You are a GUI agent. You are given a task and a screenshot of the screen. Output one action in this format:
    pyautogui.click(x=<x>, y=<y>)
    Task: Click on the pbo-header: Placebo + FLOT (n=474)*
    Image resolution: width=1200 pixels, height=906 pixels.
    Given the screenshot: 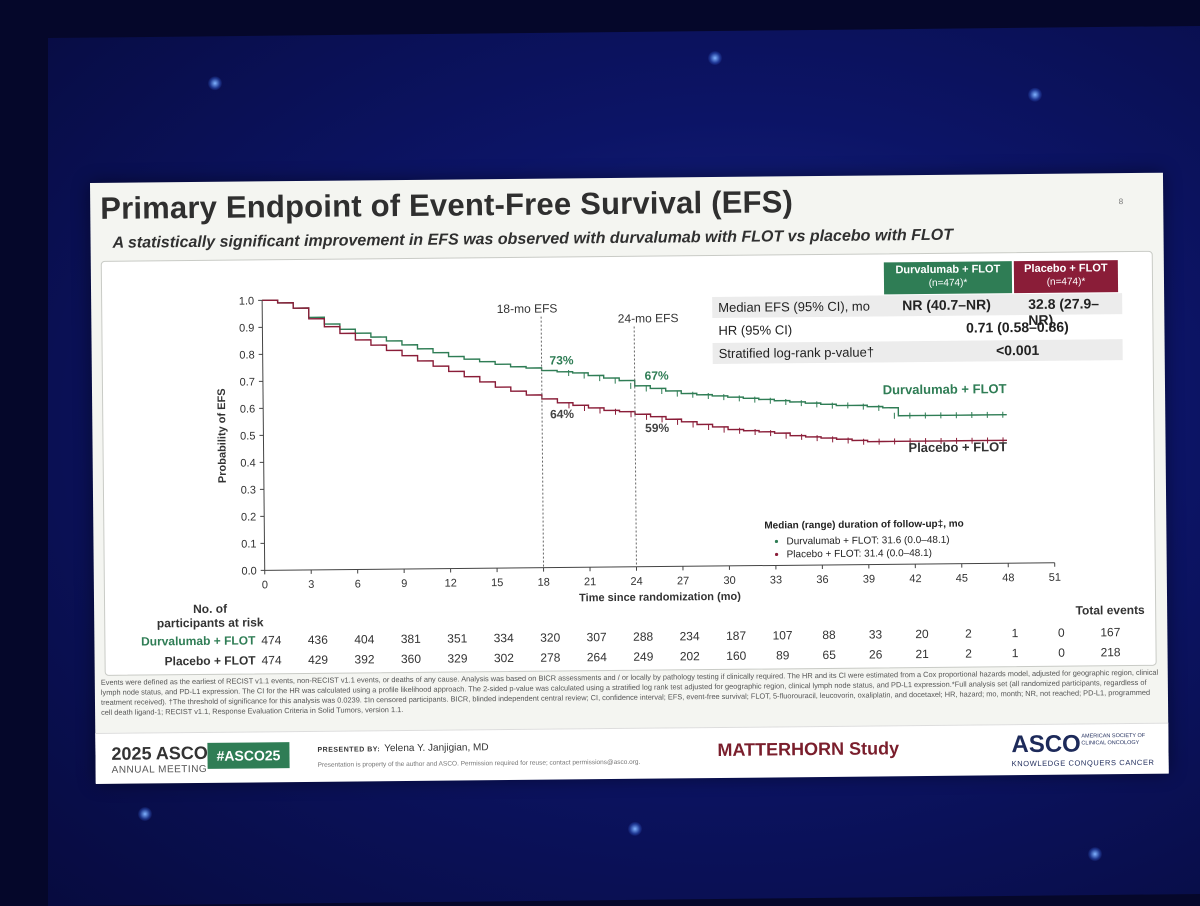 What is the action you would take?
    pyautogui.click(x=1066, y=276)
    